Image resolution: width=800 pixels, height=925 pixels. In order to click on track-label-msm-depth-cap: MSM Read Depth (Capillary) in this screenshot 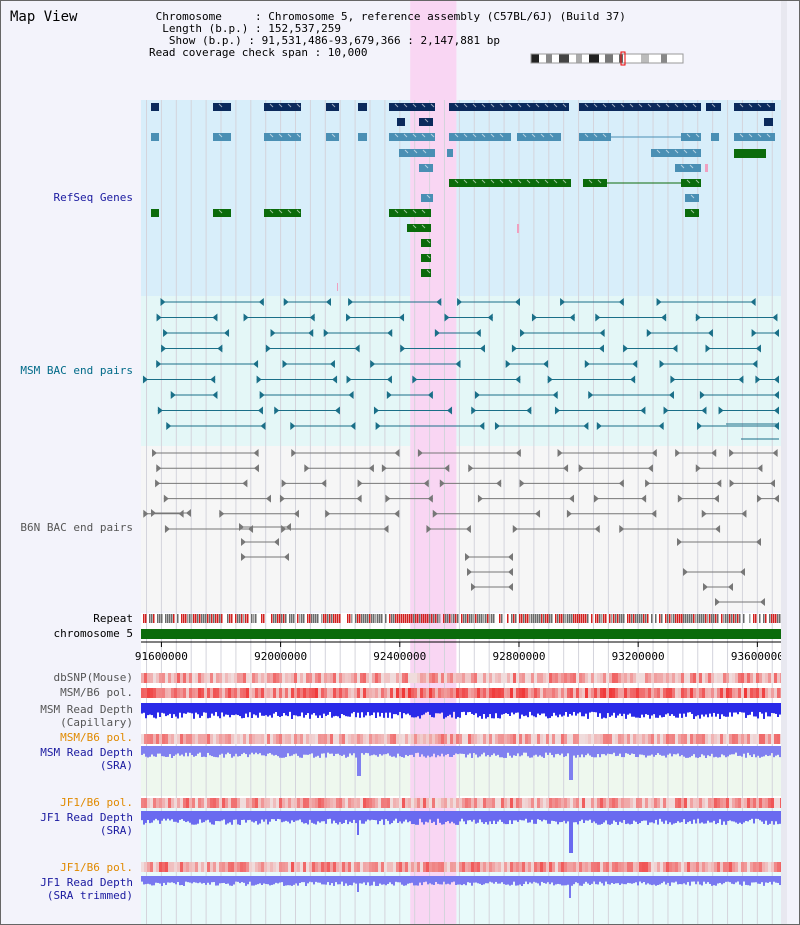, I will do `click(86, 716)`.